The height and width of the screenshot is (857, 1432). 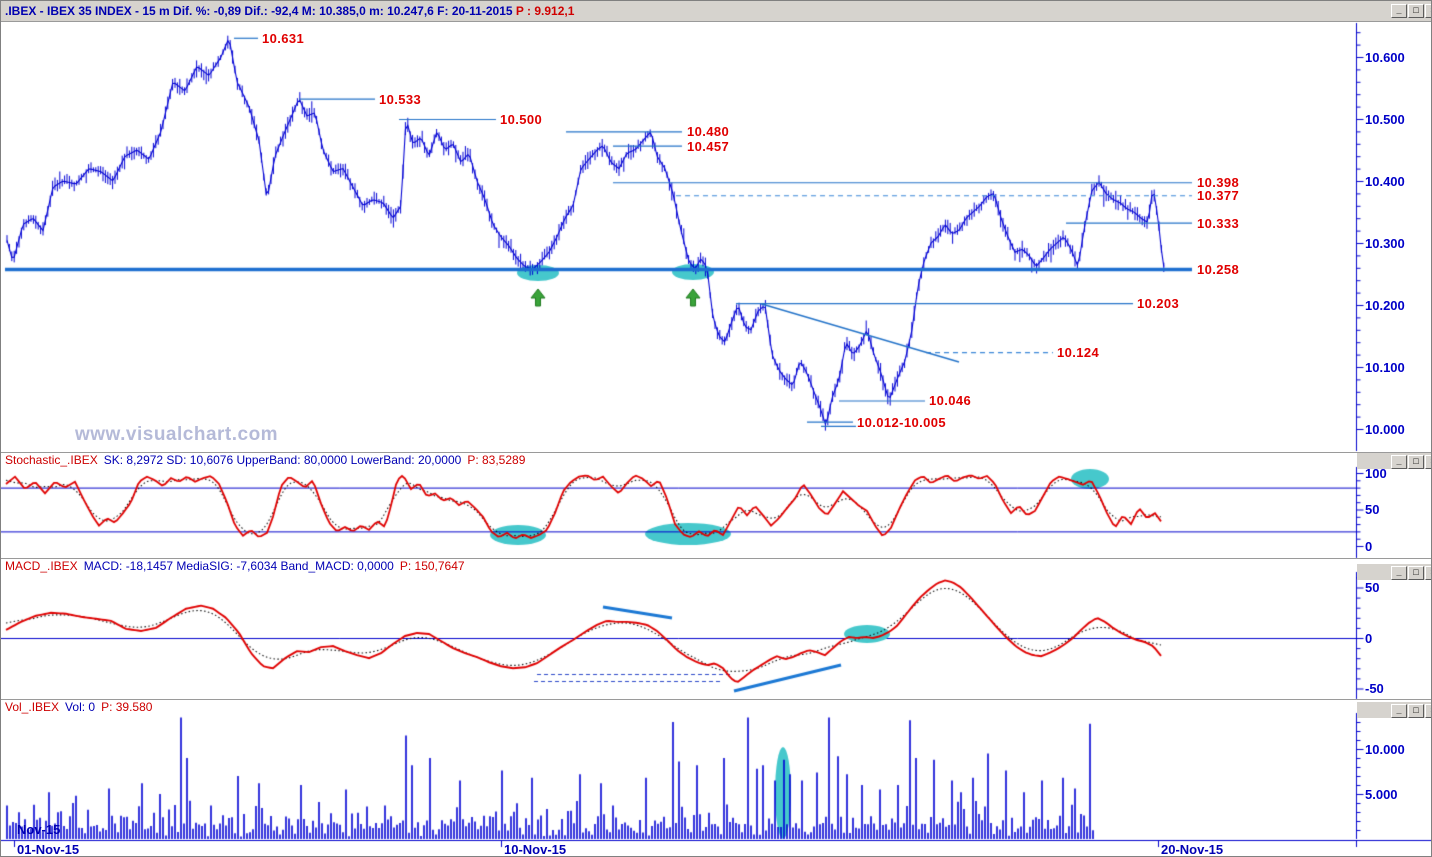 I want to click on time-axis, so click(x=716, y=847).